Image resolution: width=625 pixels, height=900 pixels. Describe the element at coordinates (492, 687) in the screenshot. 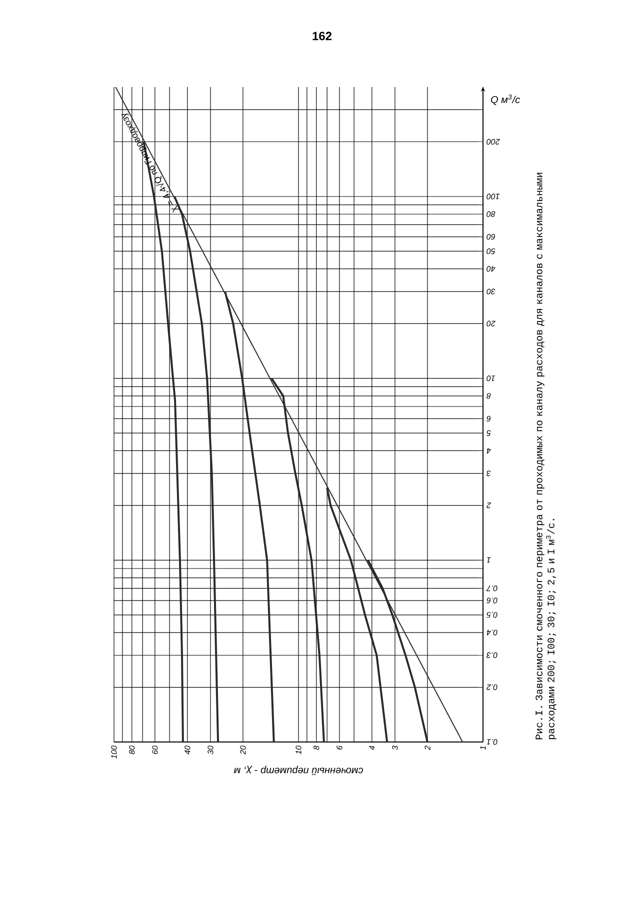

I see `y-tick-label: 0.2` at that location.